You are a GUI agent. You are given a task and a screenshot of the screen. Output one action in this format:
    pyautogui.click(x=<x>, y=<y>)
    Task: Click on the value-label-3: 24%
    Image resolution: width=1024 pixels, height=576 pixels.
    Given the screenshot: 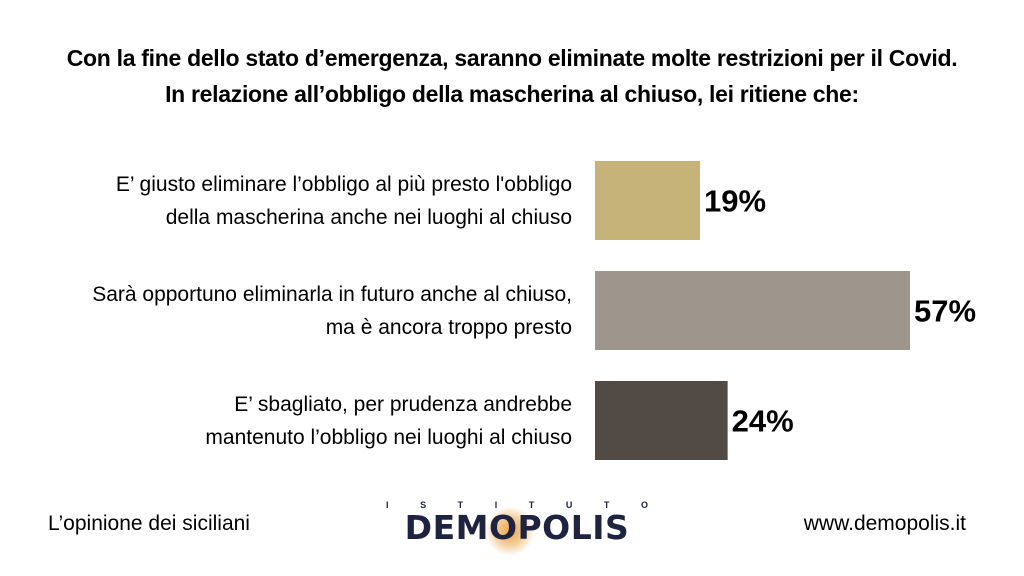 What is the action you would take?
    pyautogui.click(x=763, y=421)
    